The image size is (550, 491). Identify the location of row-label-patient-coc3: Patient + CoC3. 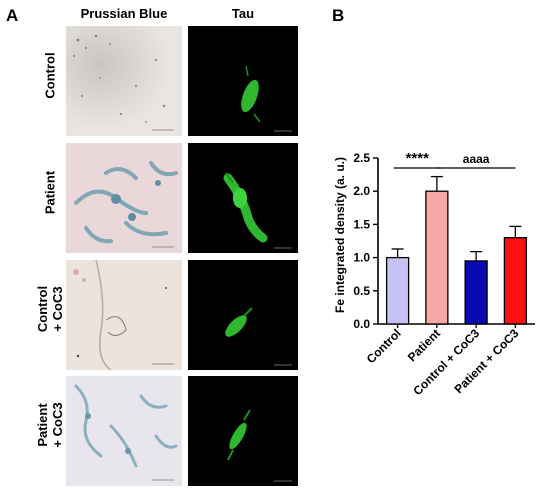
(50, 425).